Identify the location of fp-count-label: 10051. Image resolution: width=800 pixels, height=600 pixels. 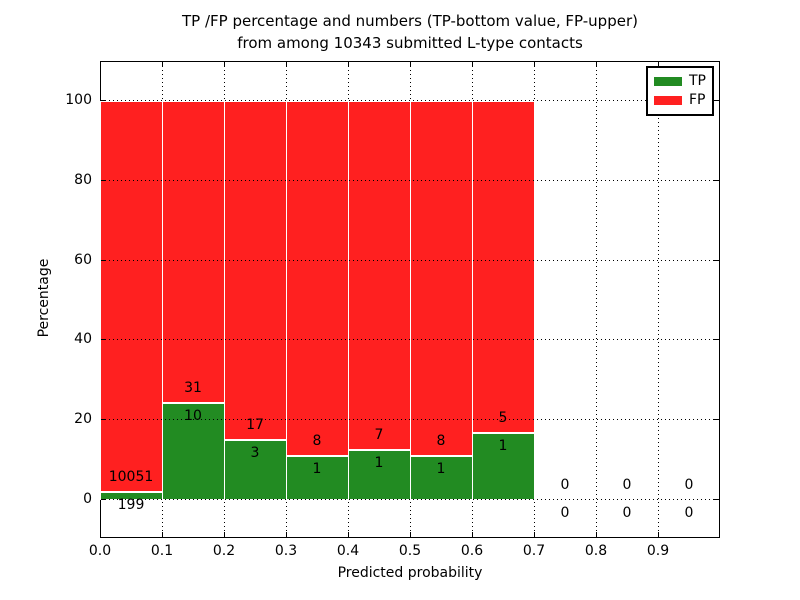
(131, 477).